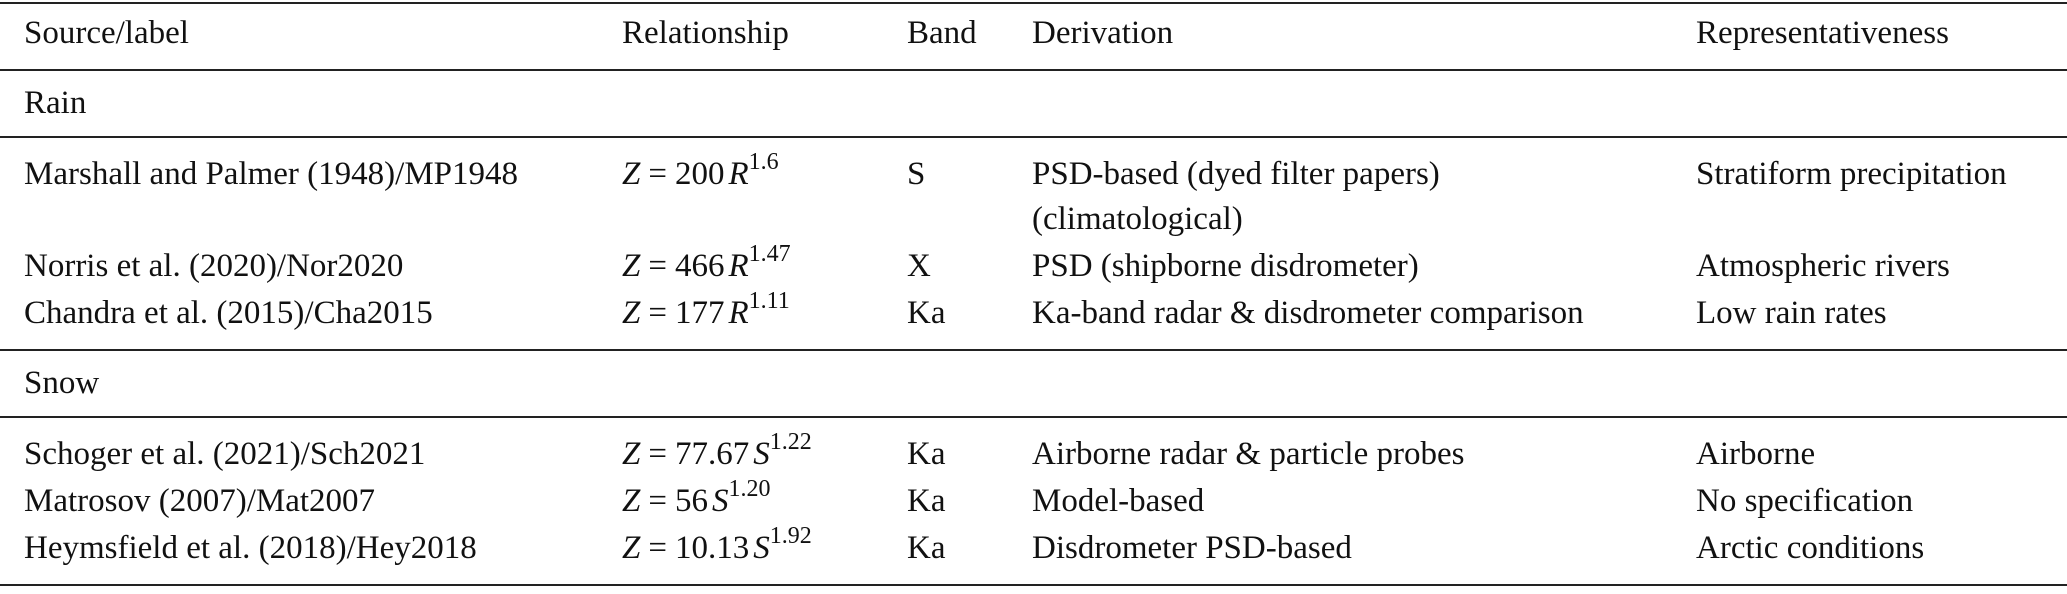 The height and width of the screenshot is (594, 2067). I want to click on source-cell: Heymsfield et al. (2018)/Hey2018, so click(250, 548).